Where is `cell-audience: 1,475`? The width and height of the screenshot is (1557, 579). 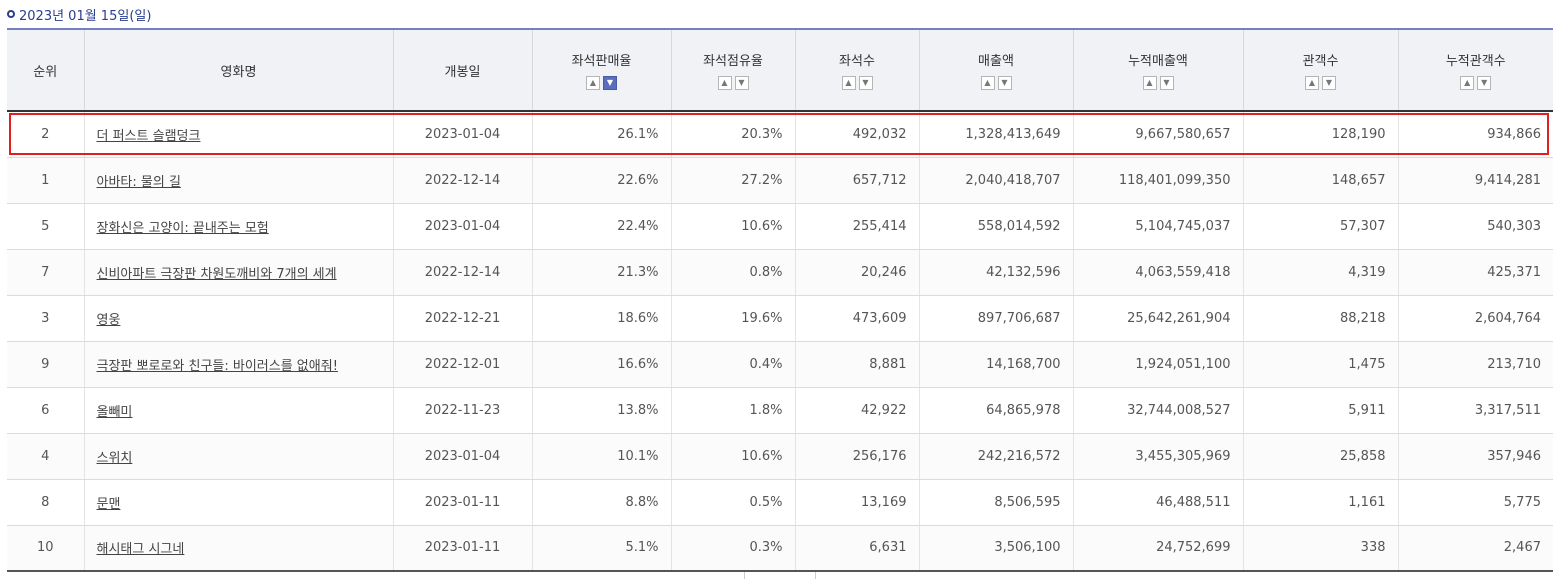 cell-audience: 1,475 is located at coordinates (1320, 364).